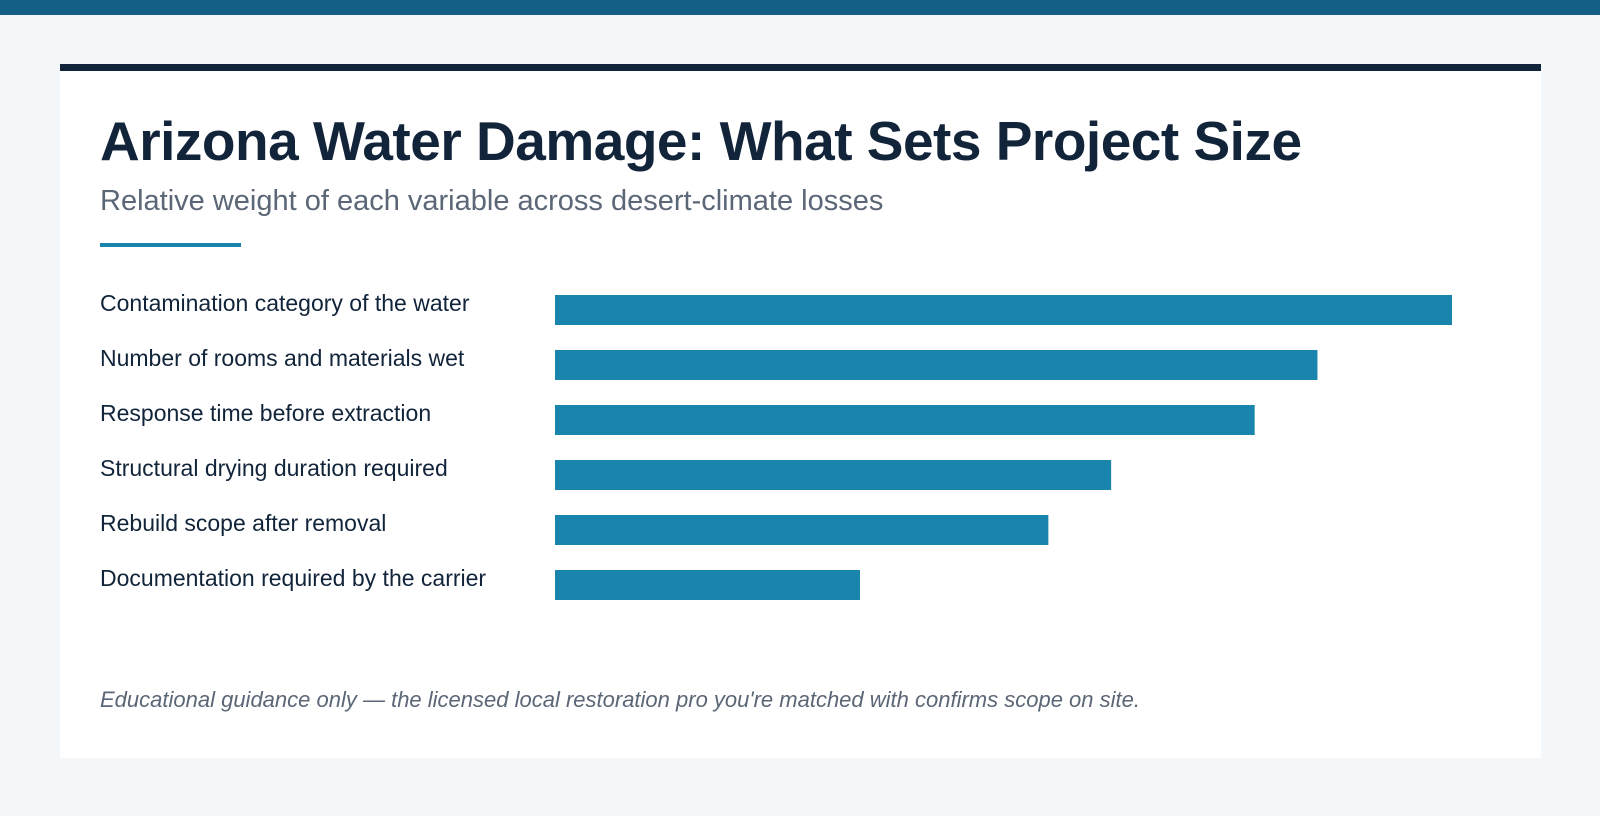  Describe the element at coordinates (285, 303) in the screenshot. I see `category-label: Contamination category of the water` at that location.